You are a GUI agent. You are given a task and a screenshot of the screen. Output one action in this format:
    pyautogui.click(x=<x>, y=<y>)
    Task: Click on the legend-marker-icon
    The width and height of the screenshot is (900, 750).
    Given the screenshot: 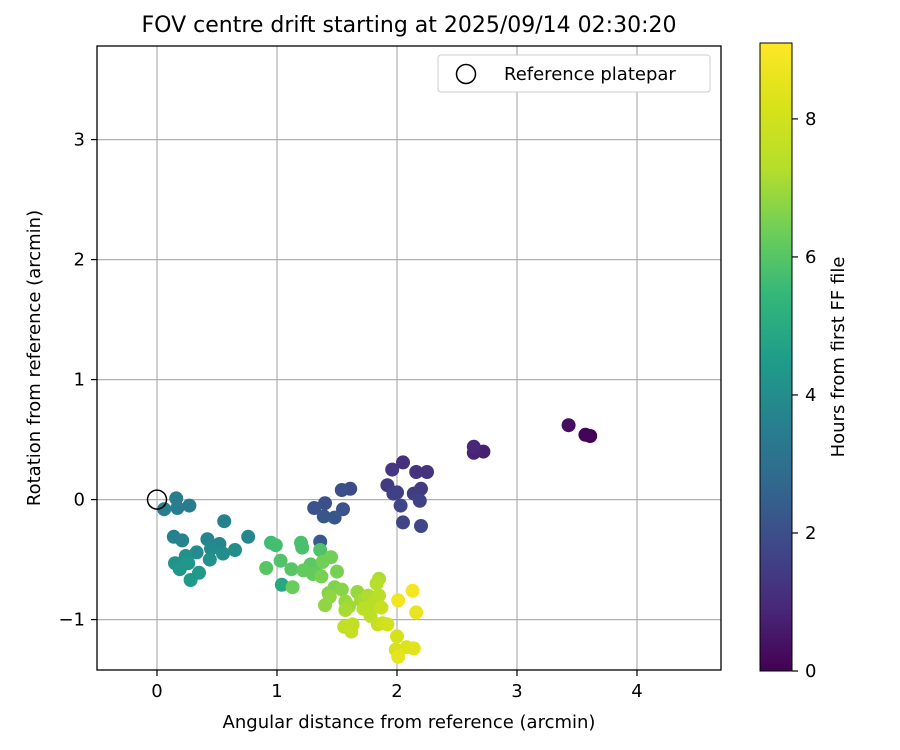 What is the action you would take?
    pyautogui.click(x=466, y=74)
    